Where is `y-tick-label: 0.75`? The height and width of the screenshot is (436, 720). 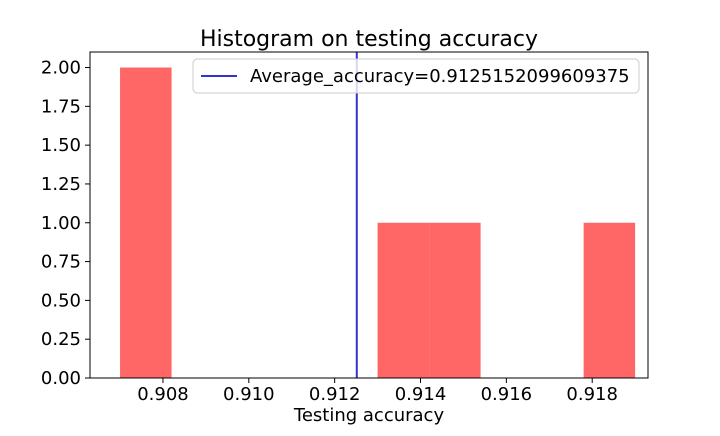
y-tick-label: 0.75 is located at coordinates (61, 262).